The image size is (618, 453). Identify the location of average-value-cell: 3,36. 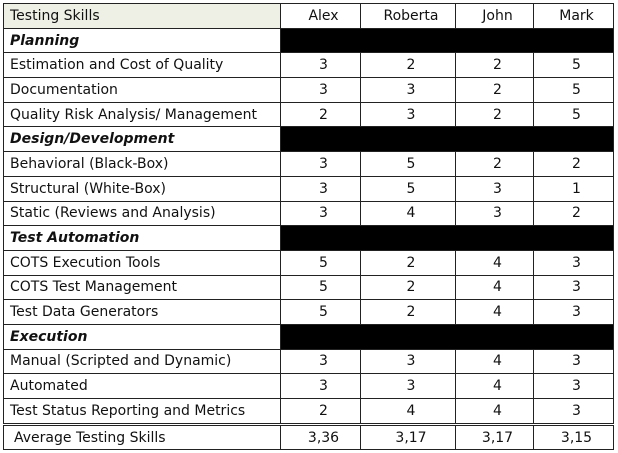
(320, 436).